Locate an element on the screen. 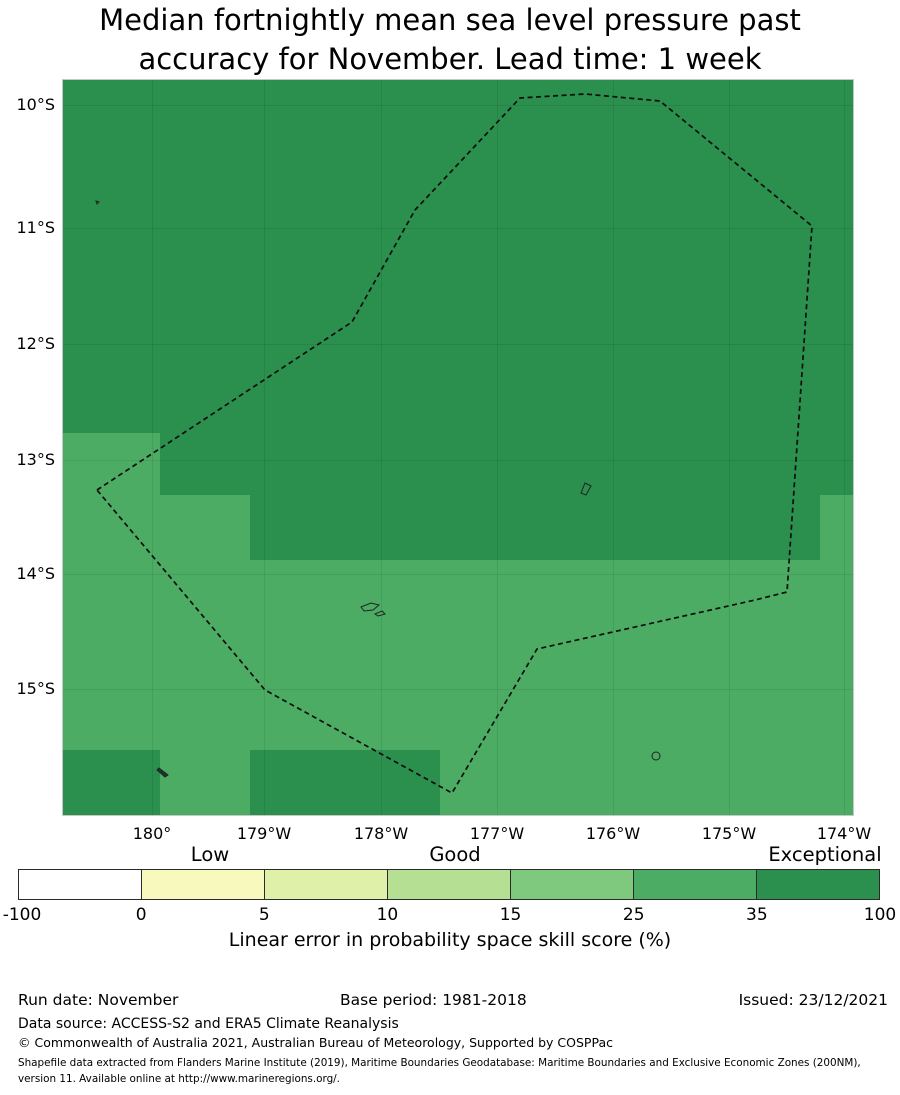 This screenshot has height=1095, width=900. run-date-text: Run date: November is located at coordinates (98, 1000).